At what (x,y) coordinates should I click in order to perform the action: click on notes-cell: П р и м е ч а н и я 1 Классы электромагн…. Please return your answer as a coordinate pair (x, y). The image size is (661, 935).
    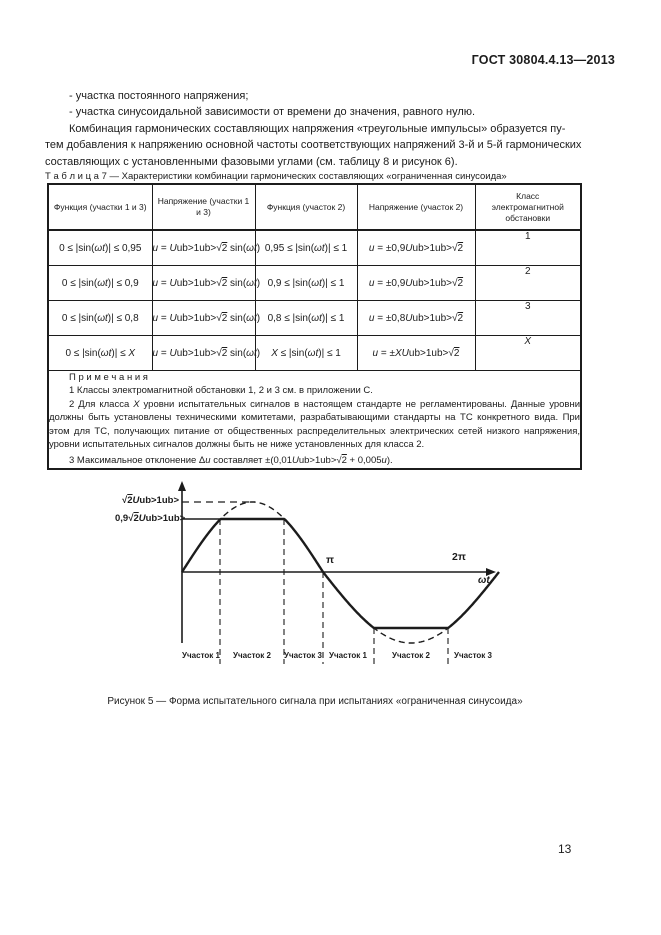
    Looking at the image, I should click on (314, 419).